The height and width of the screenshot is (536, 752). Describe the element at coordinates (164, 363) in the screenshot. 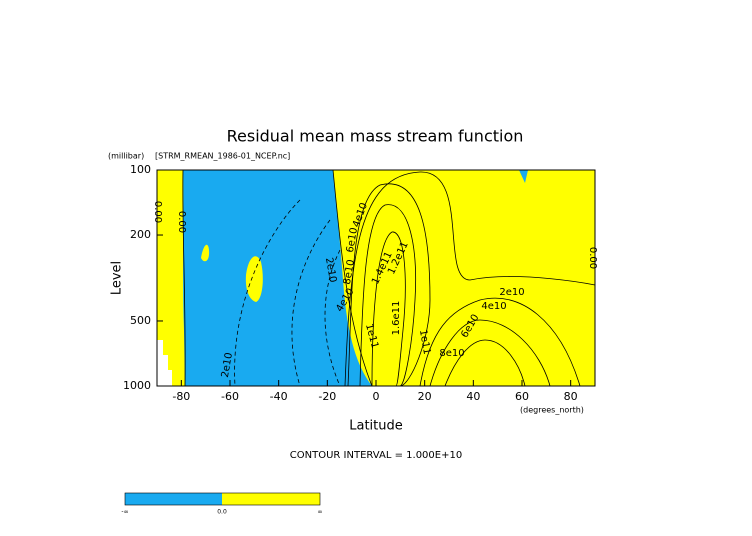

I see `missing-region` at that location.